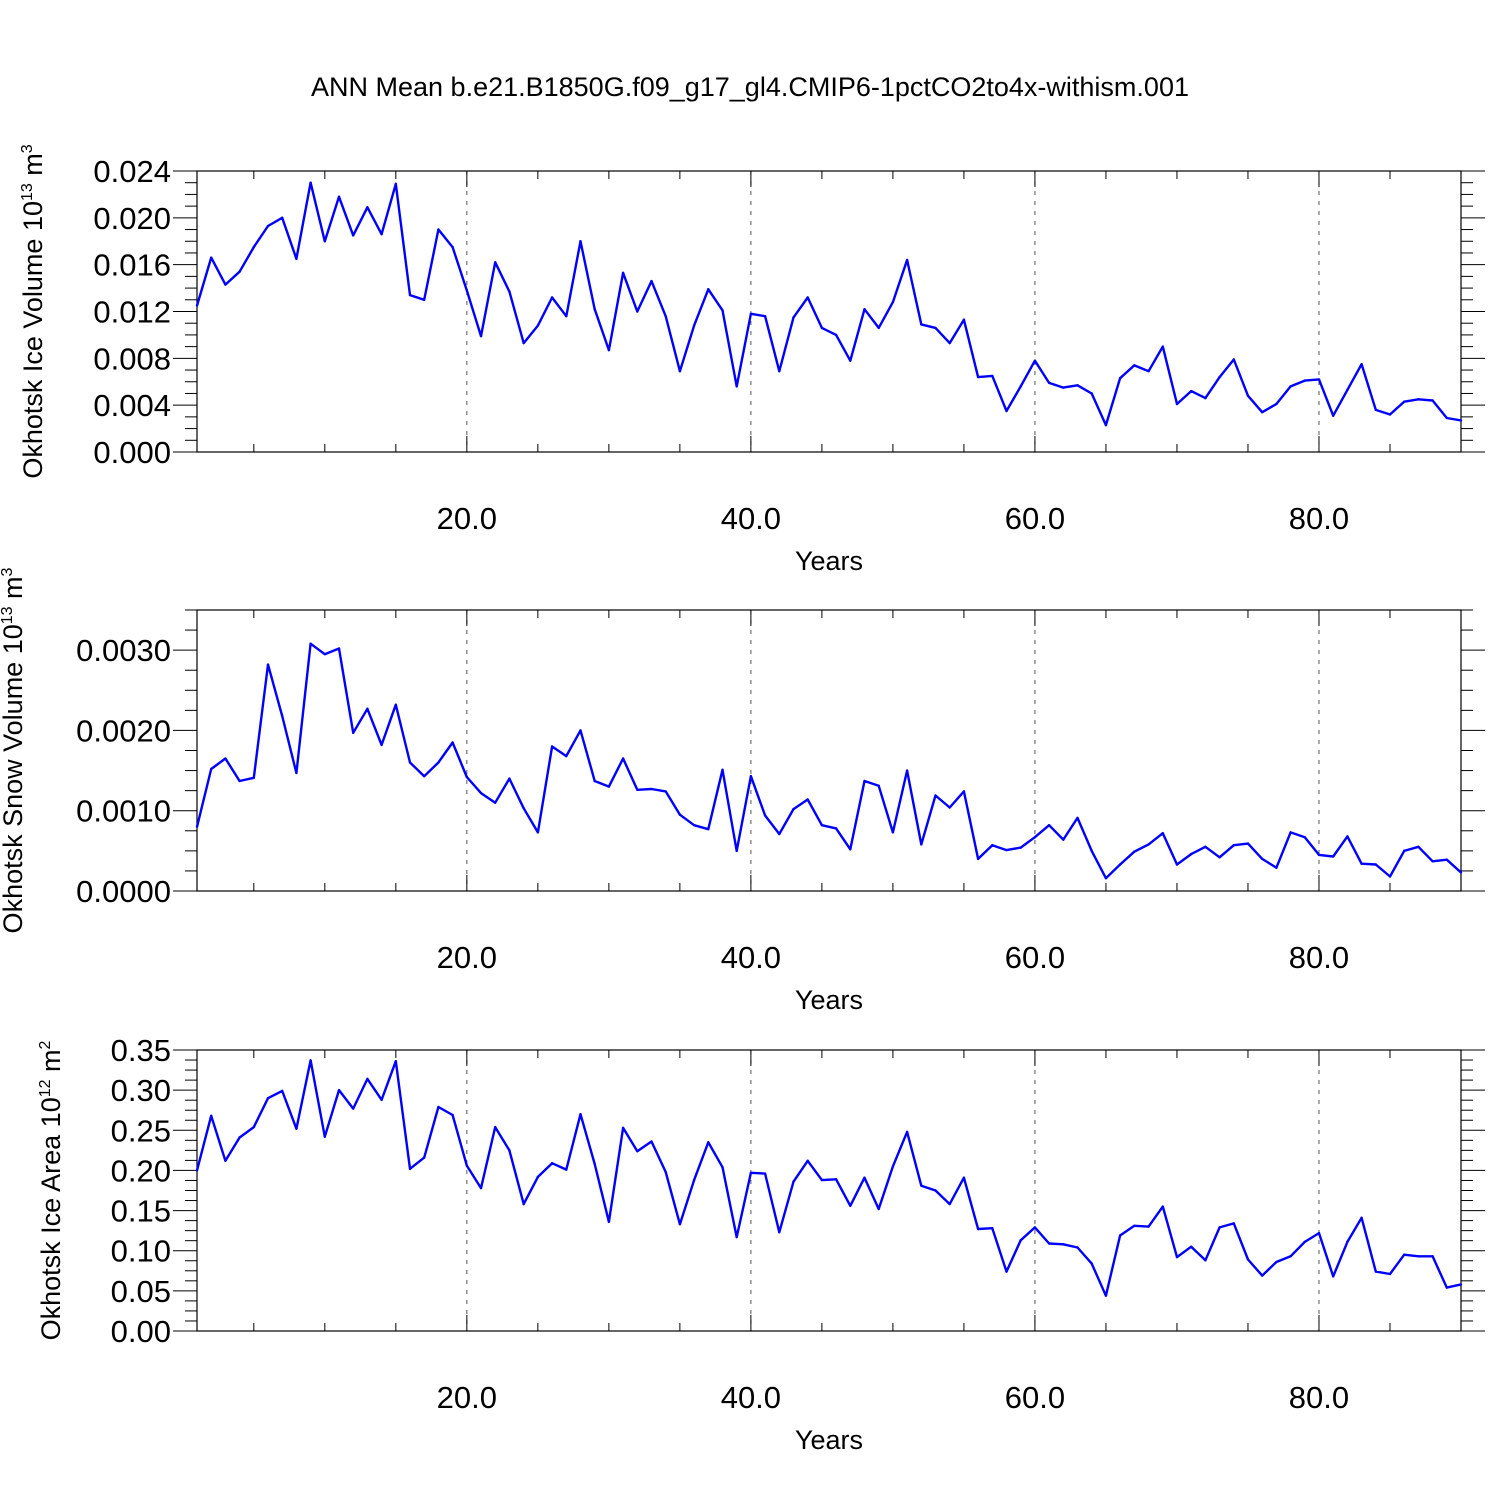 The height and width of the screenshot is (1500, 1500). I want to click on y-tick-label: 0.00, so click(141, 1331).